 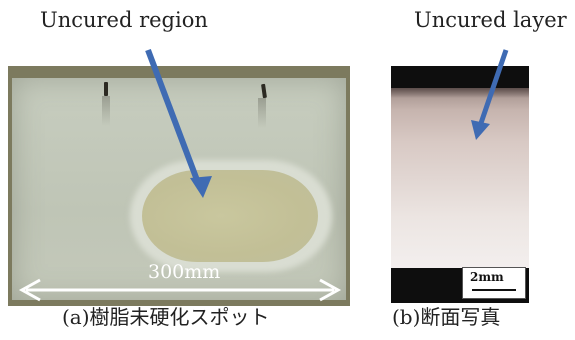 I want to click on uncured-resin-spot, so click(x=230, y=216).